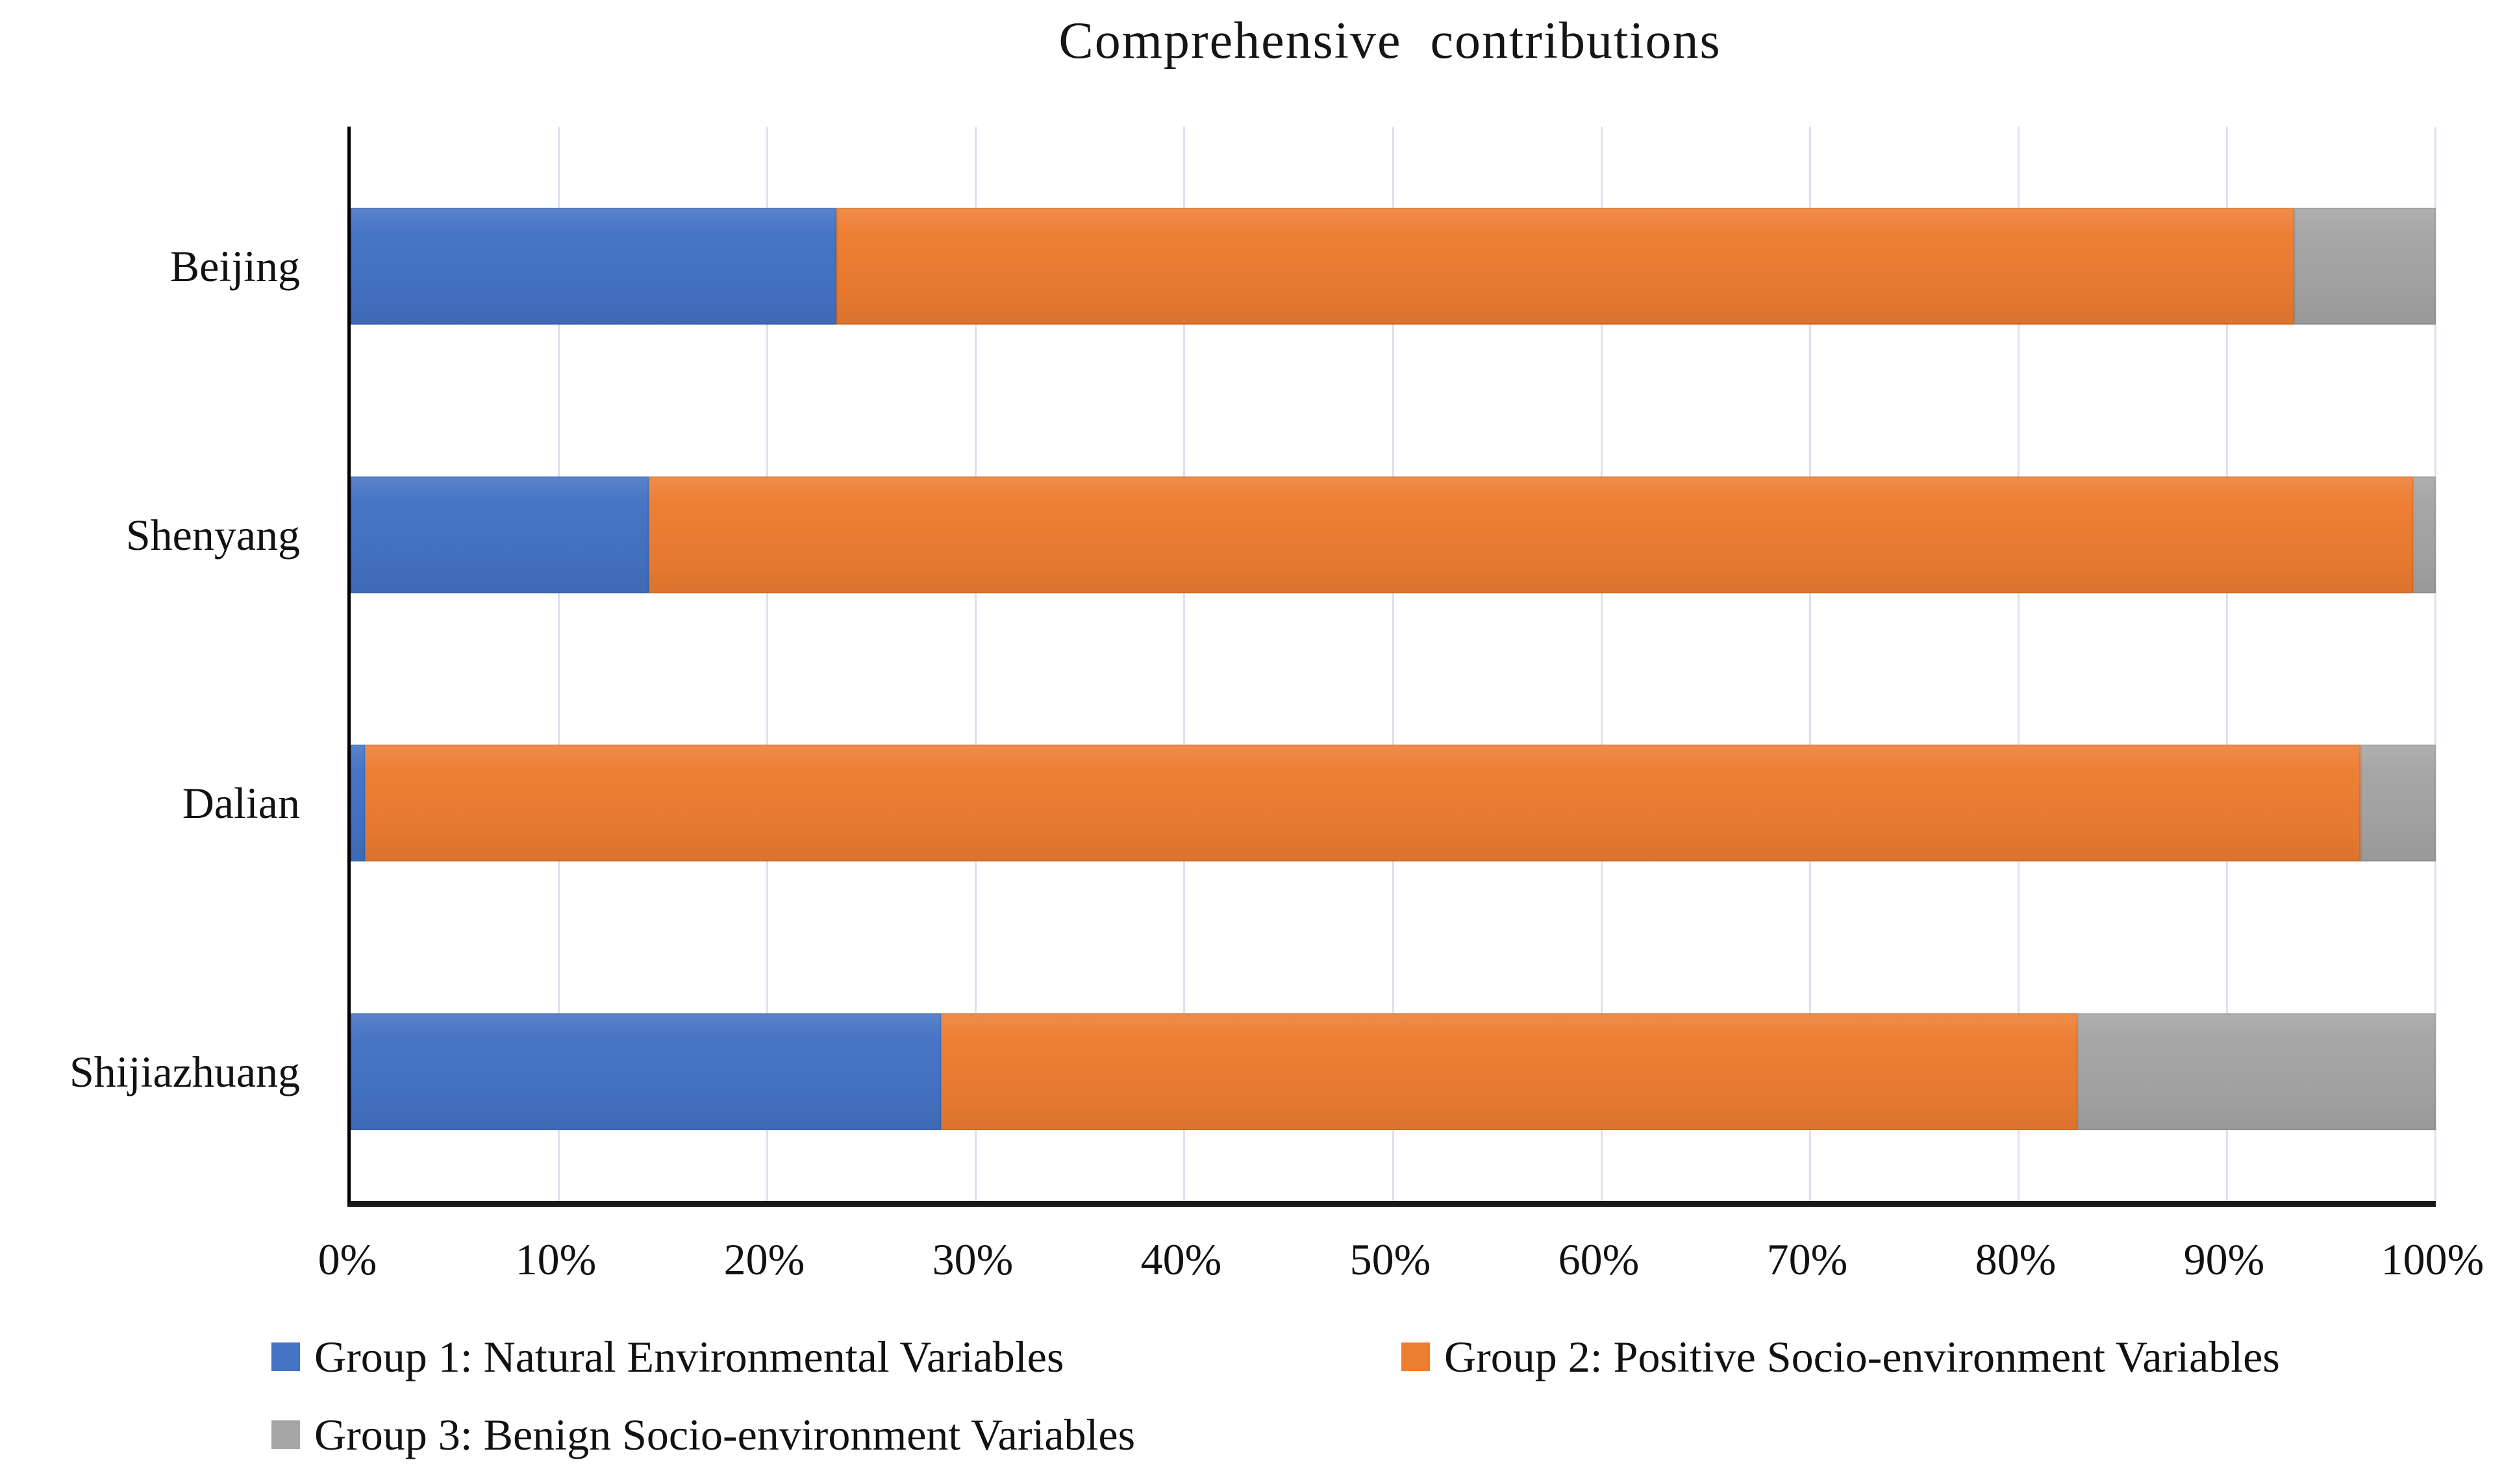 The width and height of the screenshot is (2515, 1484). Describe the element at coordinates (1807, 1259) in the screenshot. I see `x-tick-label-70pct: 70%` at that location.